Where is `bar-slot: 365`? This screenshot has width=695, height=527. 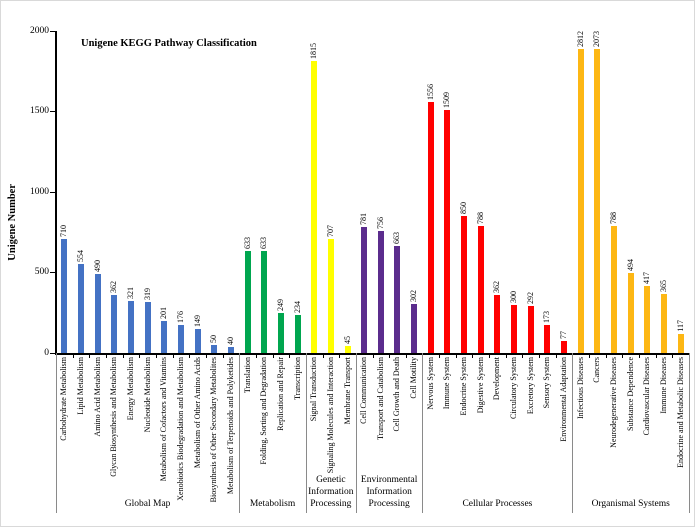
bar-slot: 365 is located at coordinates (664, 192).